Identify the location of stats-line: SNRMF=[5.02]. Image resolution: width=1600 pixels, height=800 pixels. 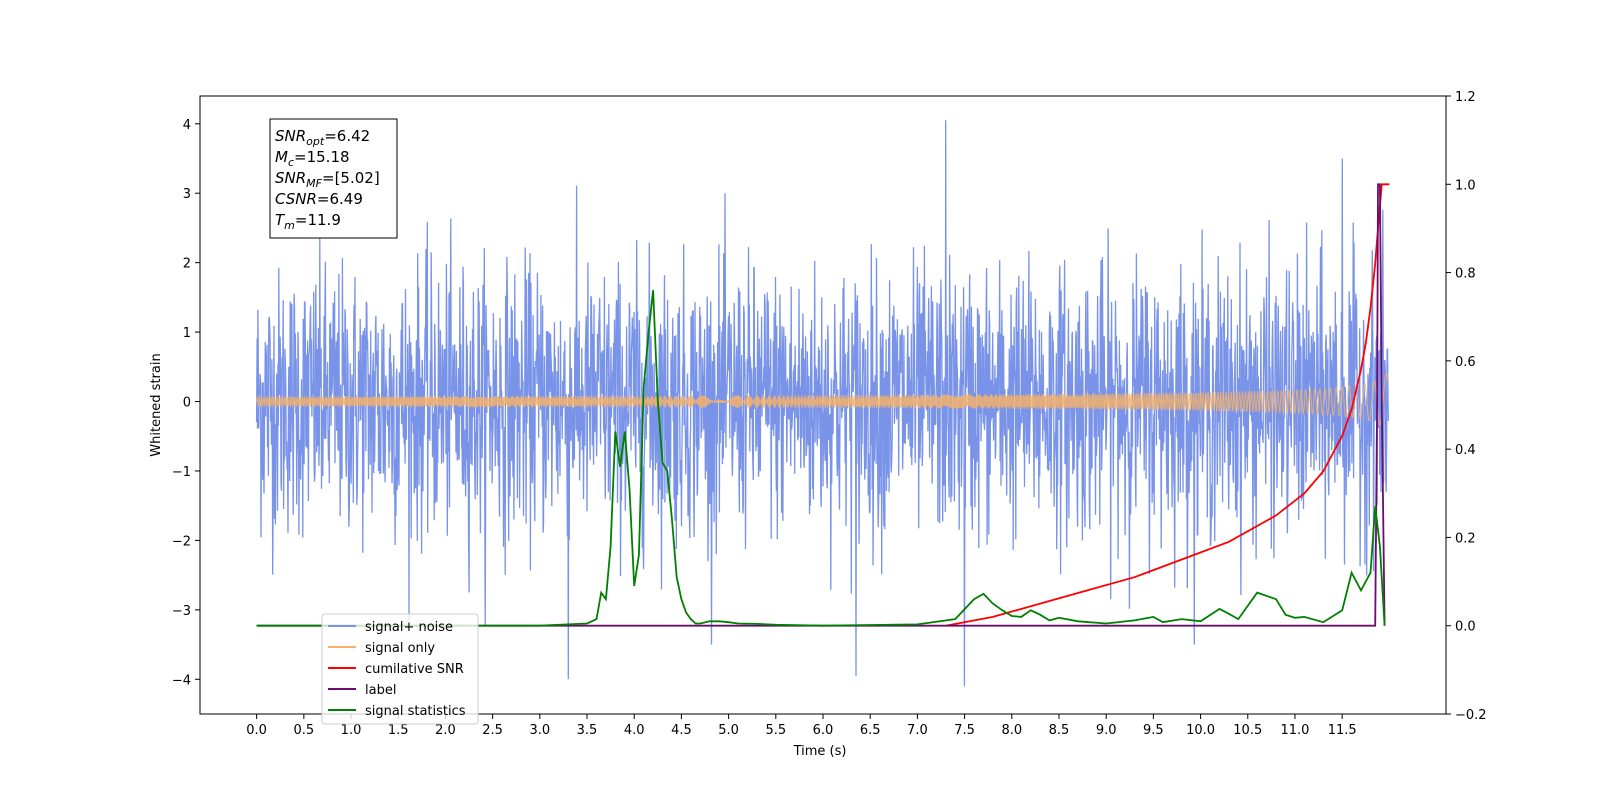
(327, 179).